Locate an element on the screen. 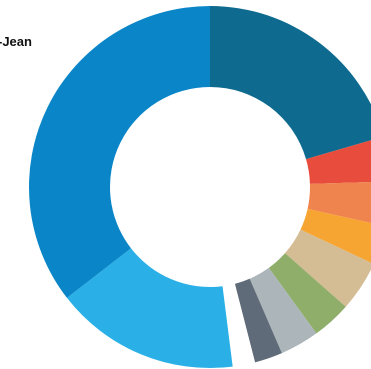 The height and width of the screenshot is (369, 371). slice-label-jean: -Jean is located at coordinates (16, 41).